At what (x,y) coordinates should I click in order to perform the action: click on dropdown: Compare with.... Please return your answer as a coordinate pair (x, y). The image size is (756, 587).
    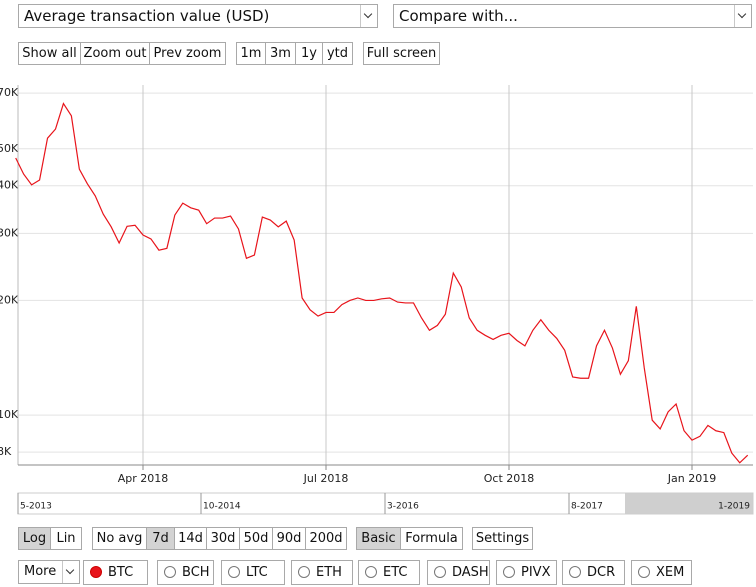
    Looking at the image, I should click on (572, 16).